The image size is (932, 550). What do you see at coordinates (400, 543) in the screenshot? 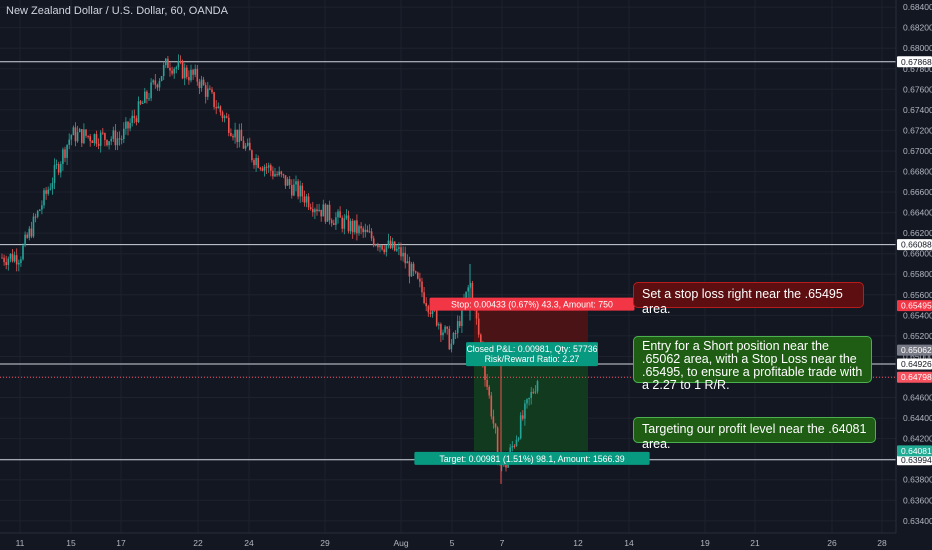
I see `x-tick-label: Aug` at bounding box center [400, 543].